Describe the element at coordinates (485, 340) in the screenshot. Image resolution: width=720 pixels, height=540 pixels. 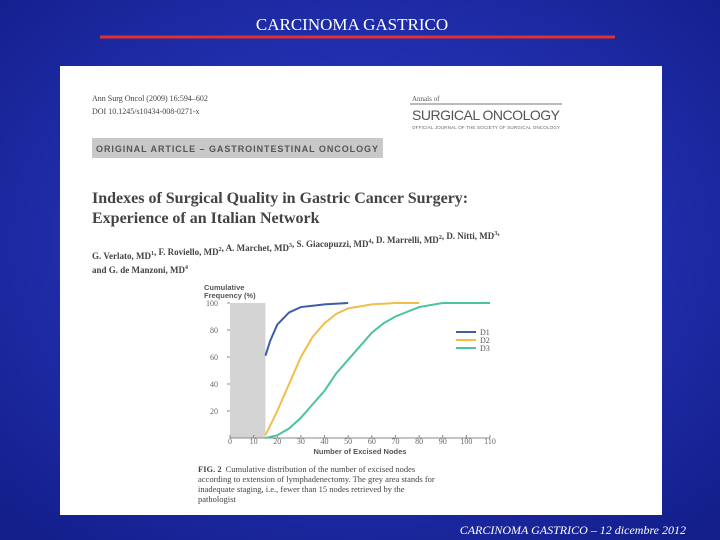
I see `legend-label: D2` at that location.